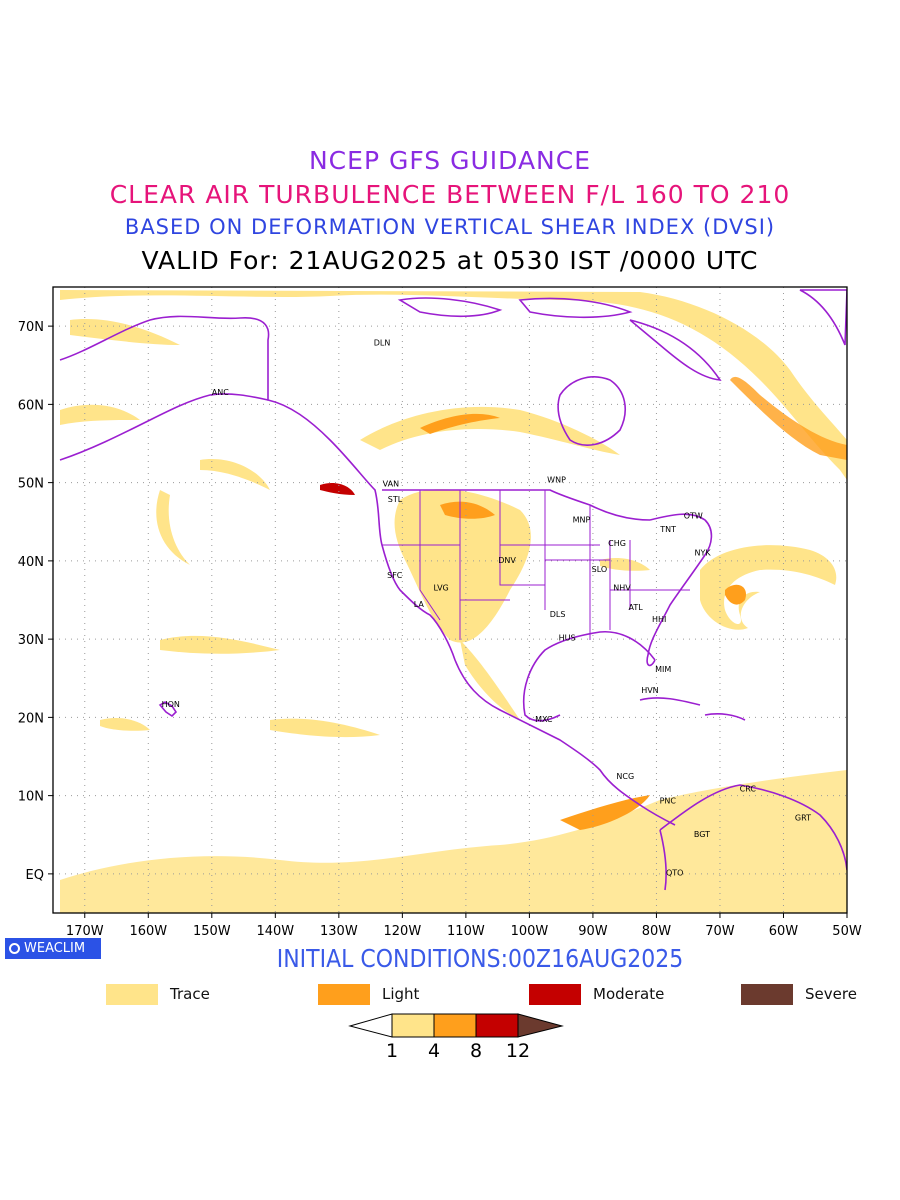 This screenshot has height=1200, width=900. What do you see at coordinates (667, 529) in the screenshot?
I see `station-label-tnt: TNT` at bounding box center [667, 529].